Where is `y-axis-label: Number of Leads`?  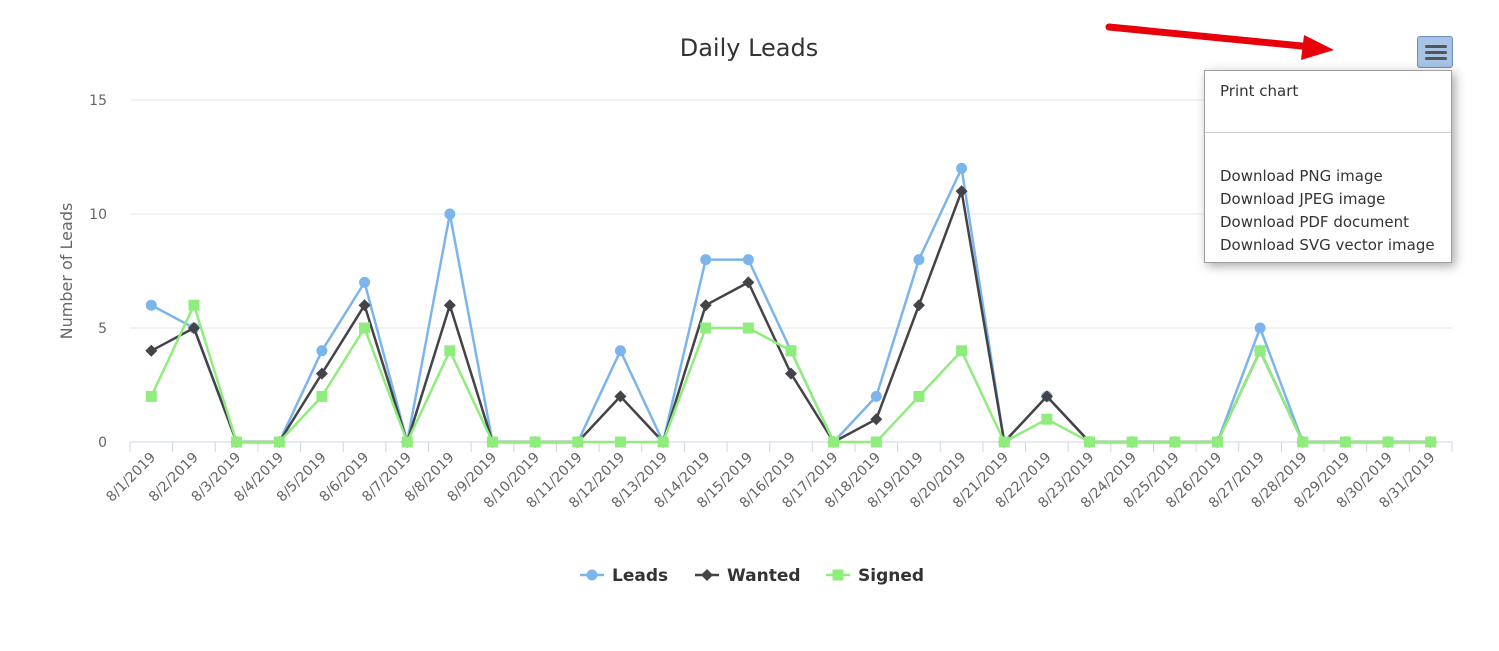
y-axis-label: Number of Leads is located at coordinates (66, 271).